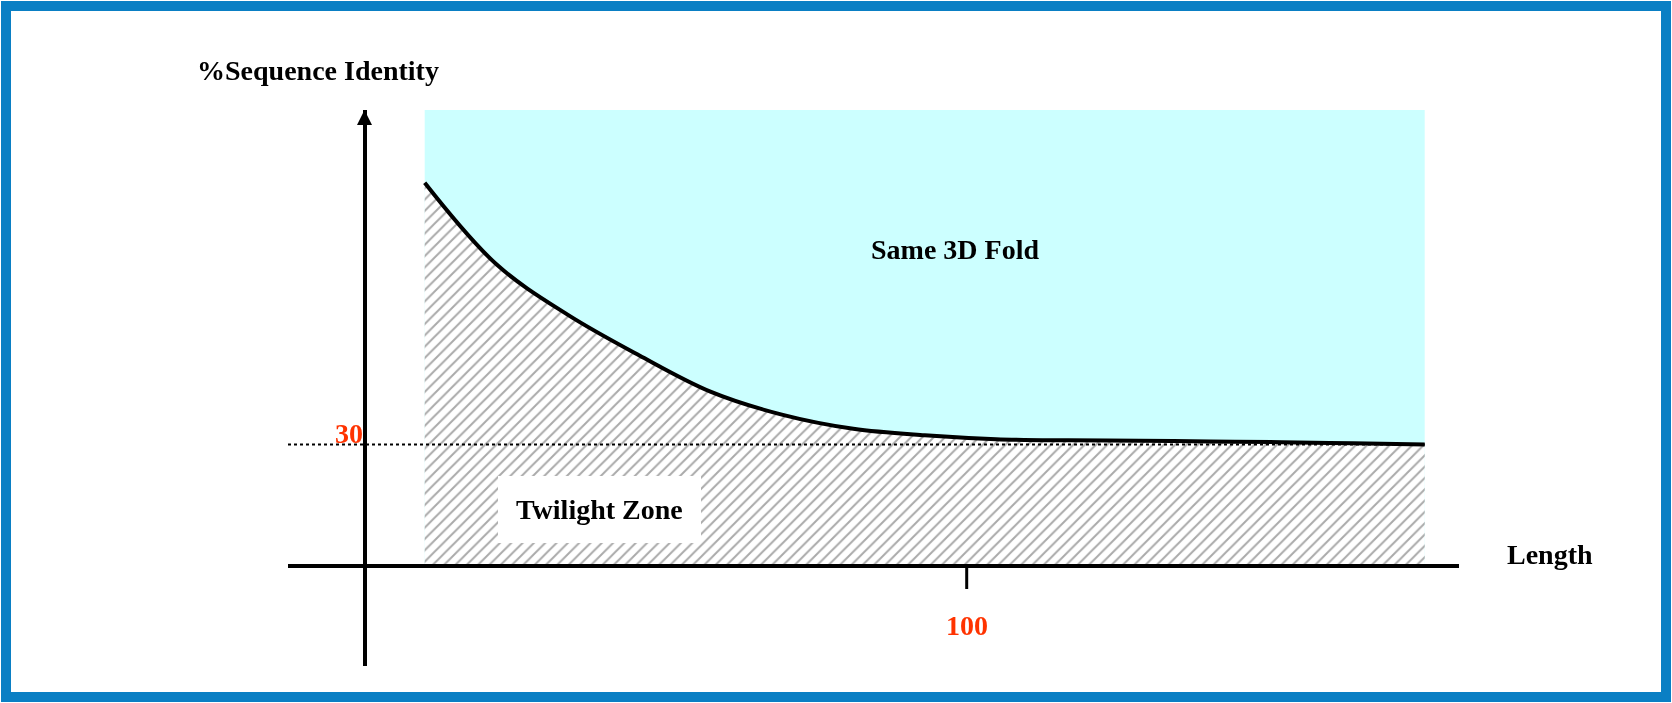 The width and height of the screenshot is (1672, 703). I want to click on x-axis-title: Length, so click(1550, 554).